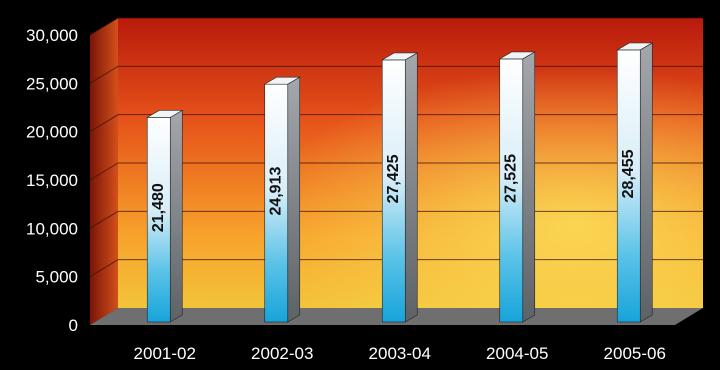  What do you see at coordinates (158, 207) in the screenshot?
I see `bar-value-label: 21,480` at bounding box center [158, 207].